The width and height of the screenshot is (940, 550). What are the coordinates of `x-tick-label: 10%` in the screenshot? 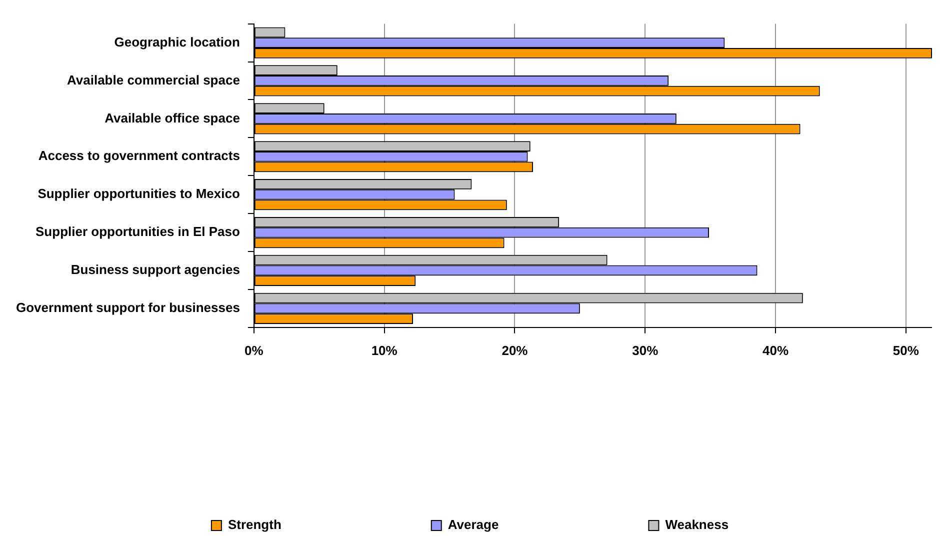 It's located at (384, 350).